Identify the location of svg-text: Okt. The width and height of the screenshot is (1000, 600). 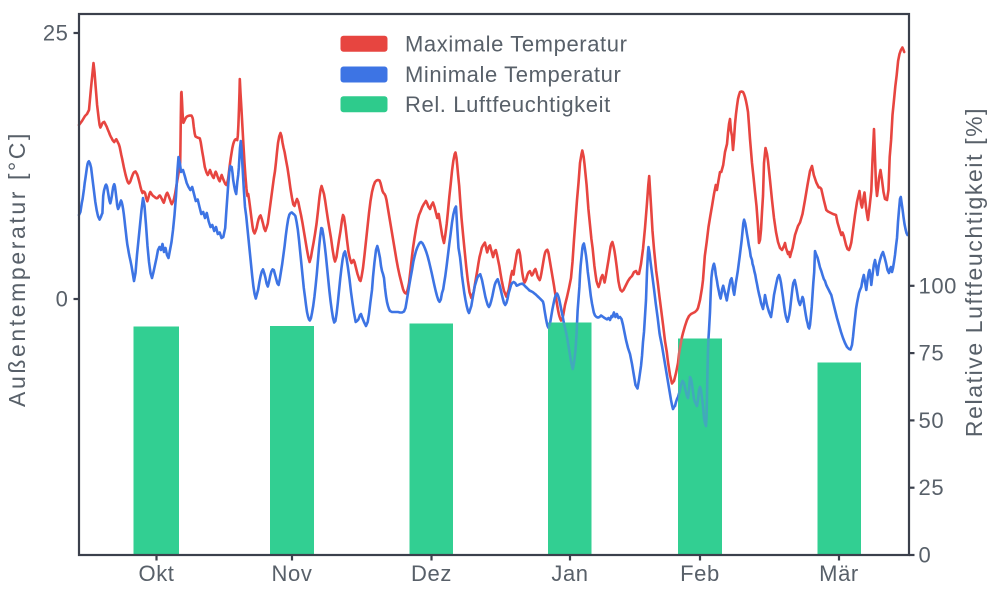
(156, 573).